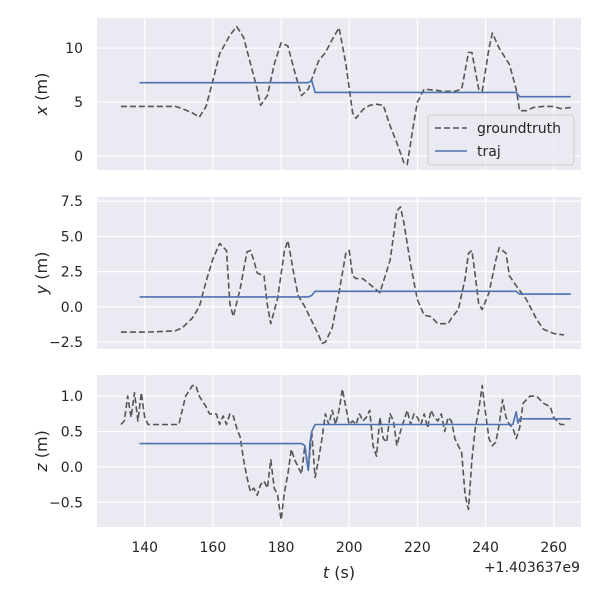 Image resolution: width=600 pixels, height=604 pixels. I want to click on y-ytick-labels: −2.5 0.0 2.5 5.0 7.5, so click(66, 272).